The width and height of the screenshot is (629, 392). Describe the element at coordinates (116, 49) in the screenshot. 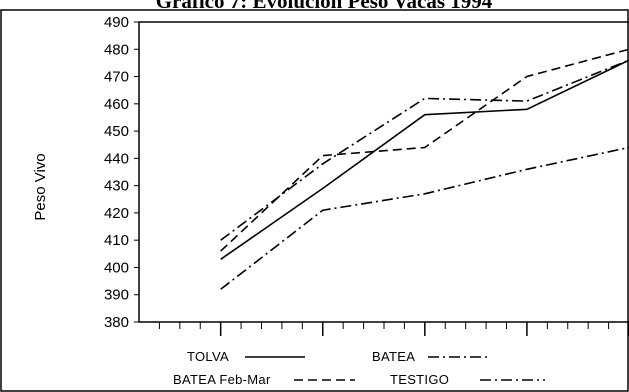

I see `y-tick-label: 480` at that location.